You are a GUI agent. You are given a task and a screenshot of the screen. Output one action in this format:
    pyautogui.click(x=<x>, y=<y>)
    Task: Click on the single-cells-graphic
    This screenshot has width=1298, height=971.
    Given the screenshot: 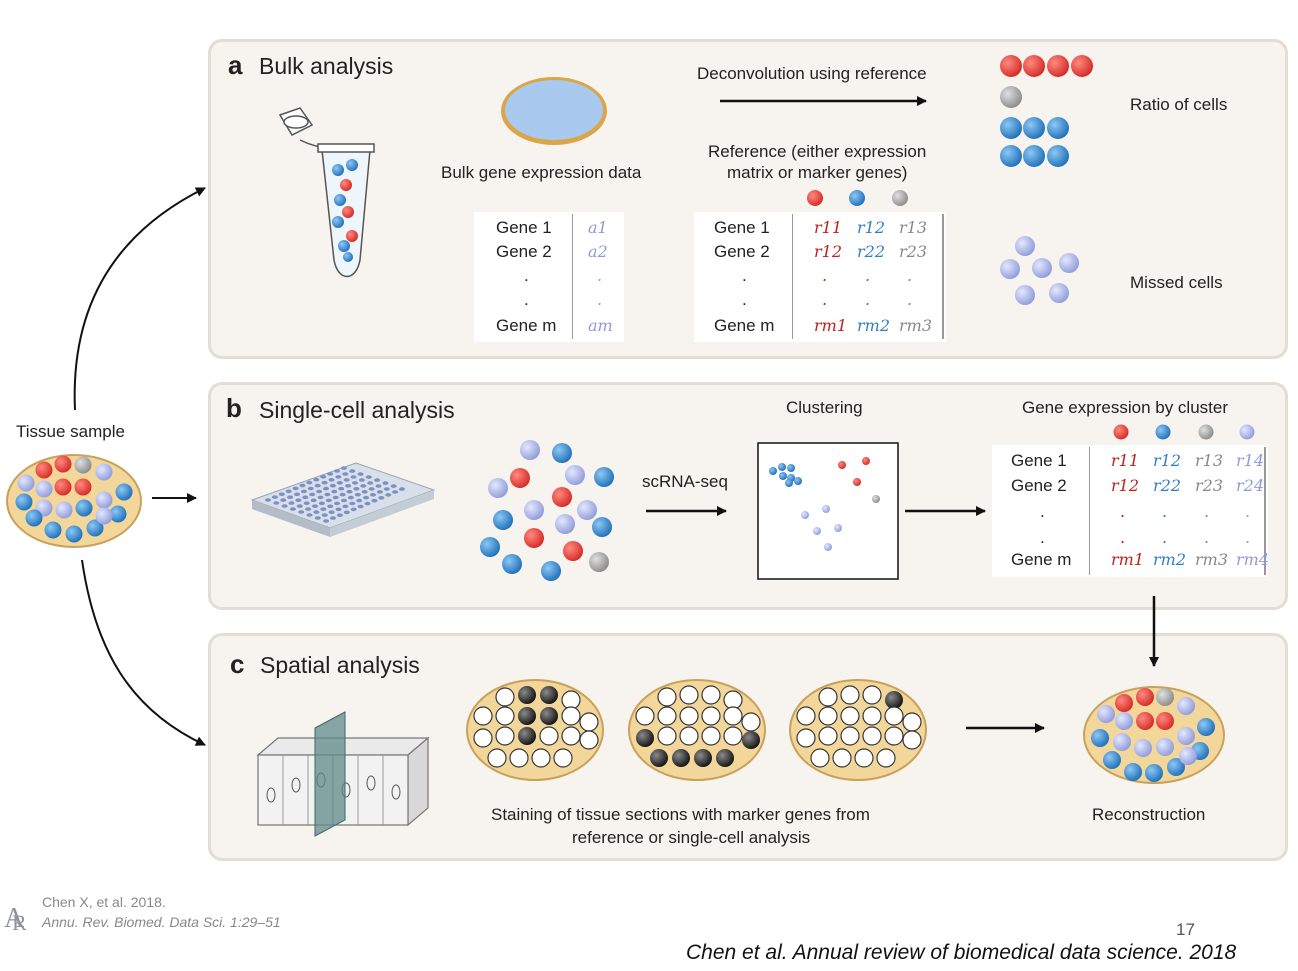 What is the action you would take?
    pyautogui.click(x=547, y=510)
    